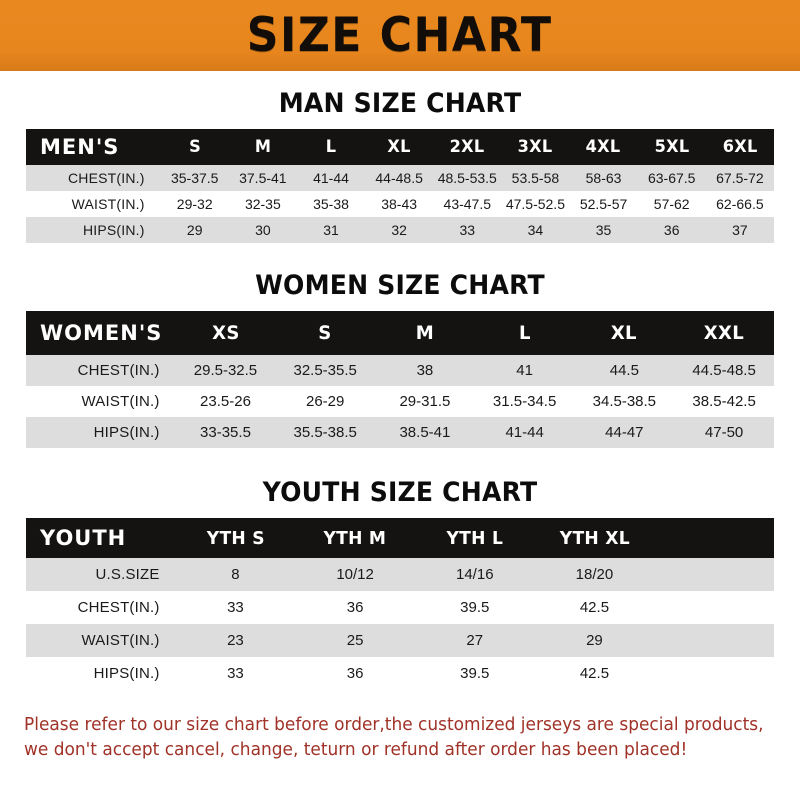 The width and height of the screenshot is (800, 800). What do you see at coordinates (400, 492) in the screenshot?
I see `youth-section-title: YOUTH SIZE CHART` at bounding box center [400, 492].